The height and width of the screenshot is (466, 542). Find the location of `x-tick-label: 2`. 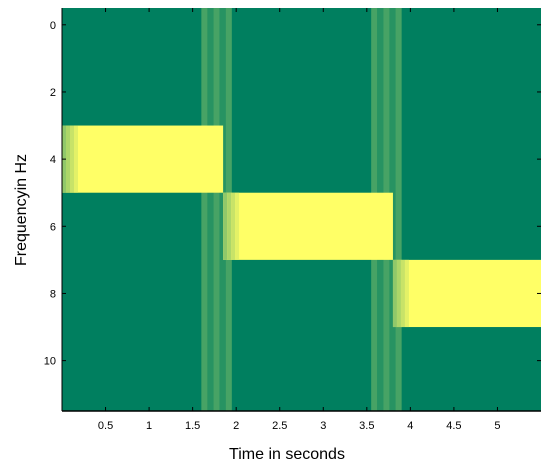

x-tick-label: 2 is located at coordinates (236, 426).